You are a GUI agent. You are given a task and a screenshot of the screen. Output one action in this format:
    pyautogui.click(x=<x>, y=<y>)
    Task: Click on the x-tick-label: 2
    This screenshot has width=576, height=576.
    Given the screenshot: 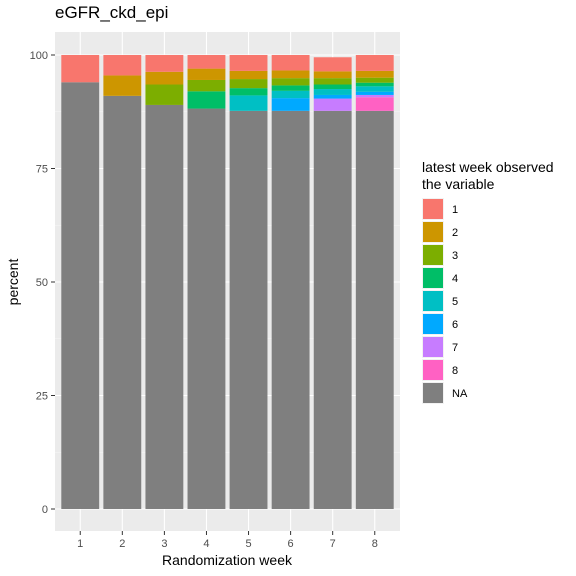 What is the action you would take?
    pyautogui.click(x=122, y=544)
    